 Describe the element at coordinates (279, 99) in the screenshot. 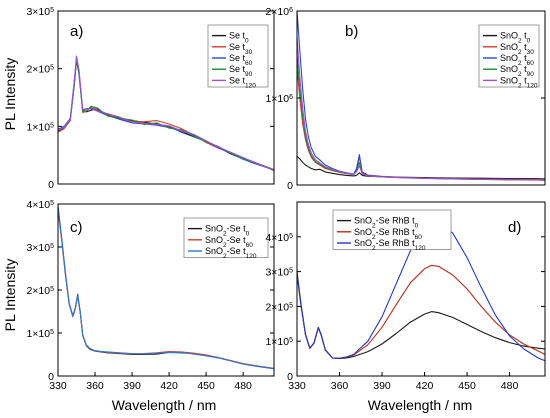

I see `y-tick-label: 1×106` at that location.